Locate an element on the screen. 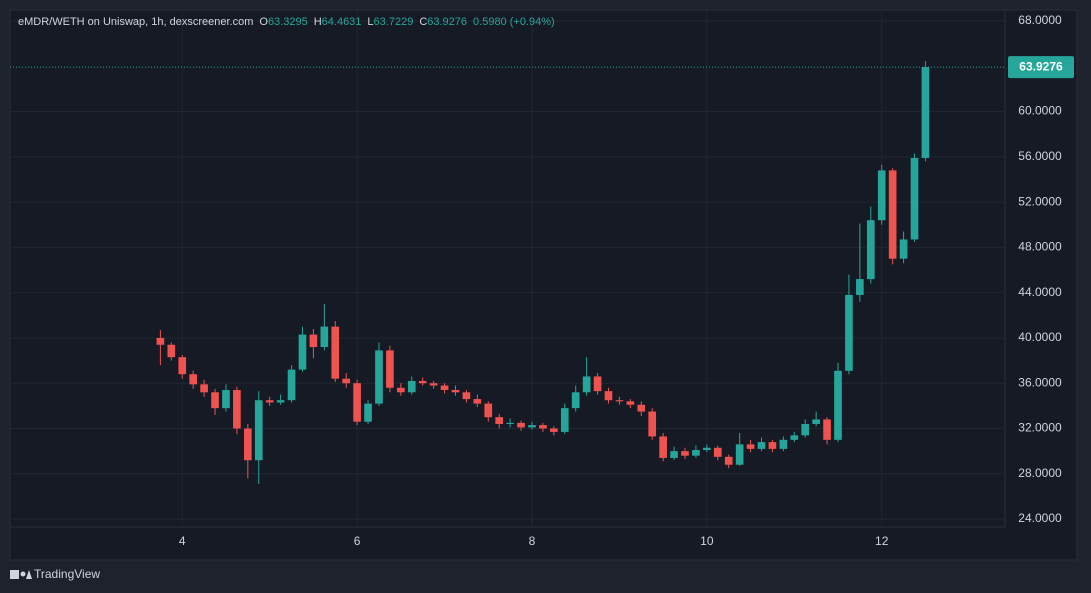 The height and width of the screenshot is (593, 1091). y-tick-label: 56.0000 is located at coordinates (1040, 156).